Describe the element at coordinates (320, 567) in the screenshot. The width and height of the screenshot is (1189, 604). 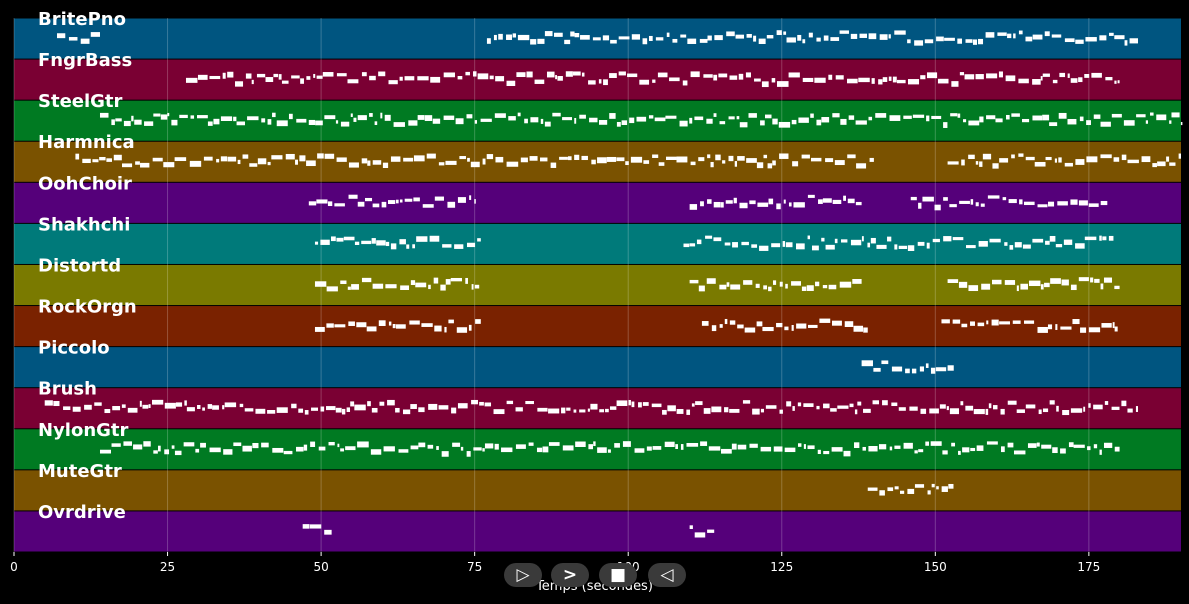
I see `x-tick-label: 50` at that location.